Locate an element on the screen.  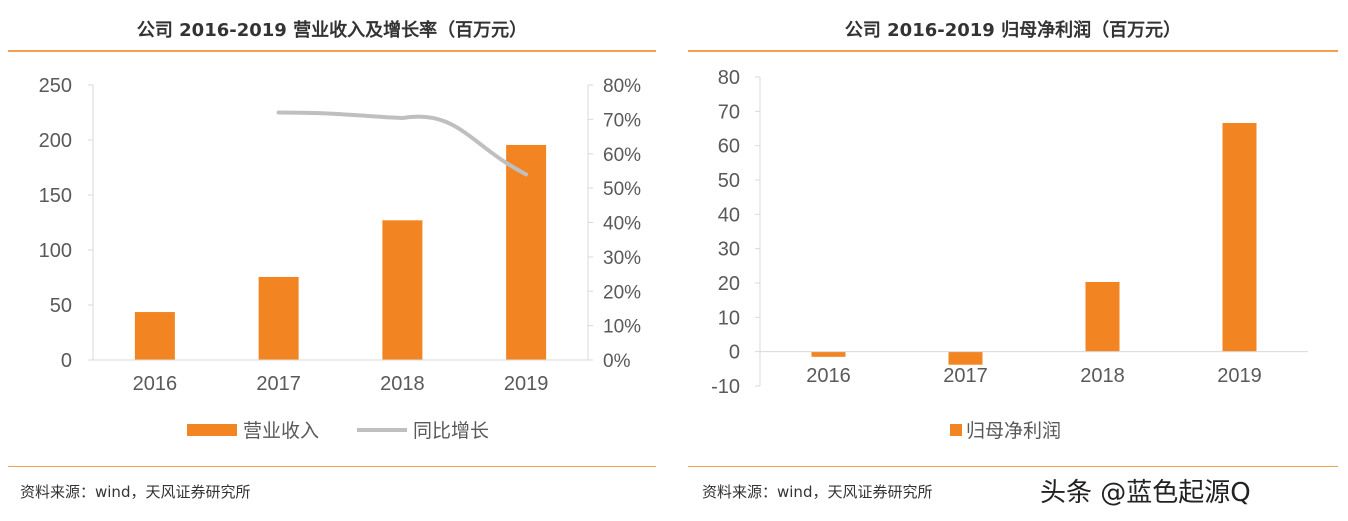
chart1-xtick-label: 2016 is located at coordinates (155, 384).